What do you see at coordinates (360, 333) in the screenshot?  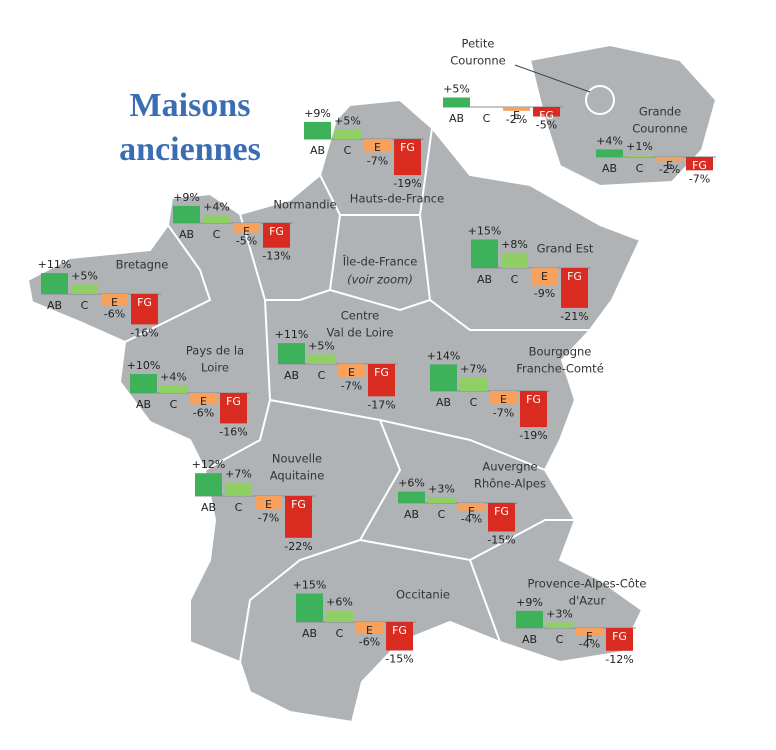 I see `region-name: Val de Loire` at bounding box center [360, 333].